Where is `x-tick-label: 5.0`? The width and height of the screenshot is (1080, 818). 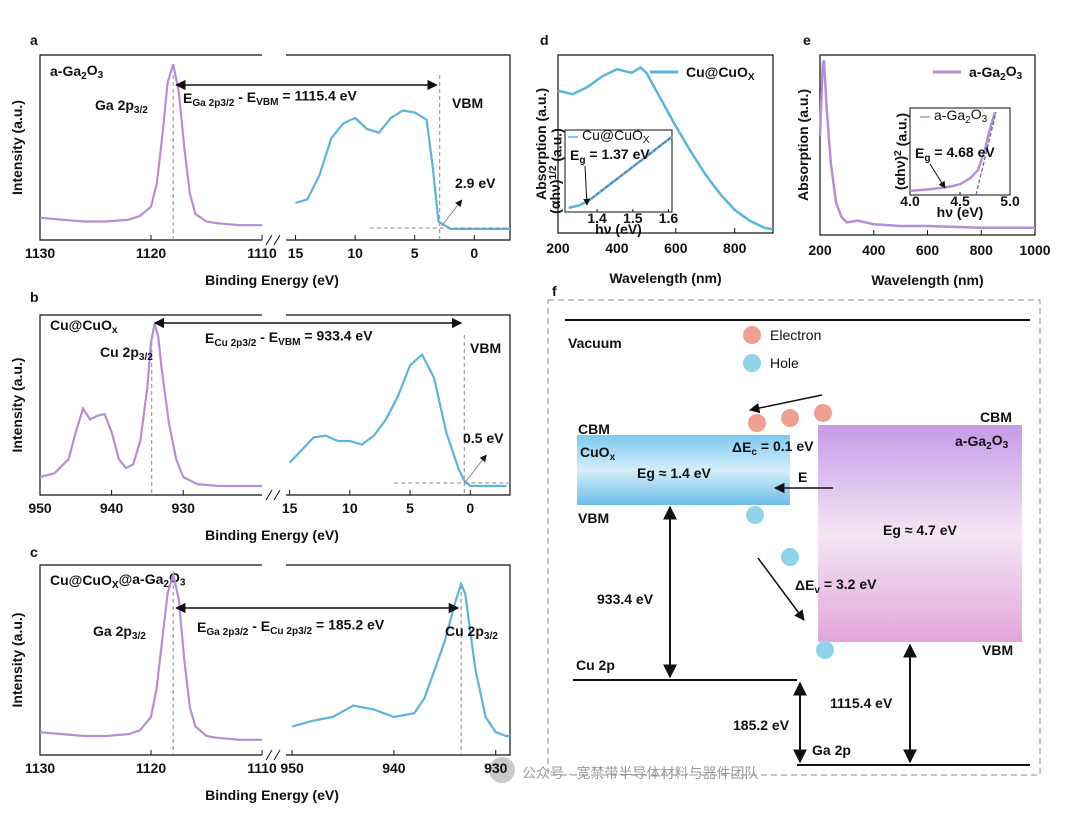
x-tick-label: 5.0 is located at coordinates (1010, 201).